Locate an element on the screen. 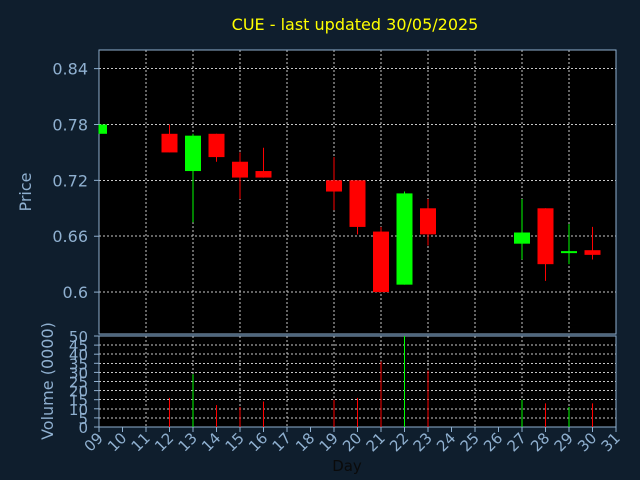 The width and height of the screenshot is (640, 480). volume-tick-label: 10 is located at coordinates (78, 410).